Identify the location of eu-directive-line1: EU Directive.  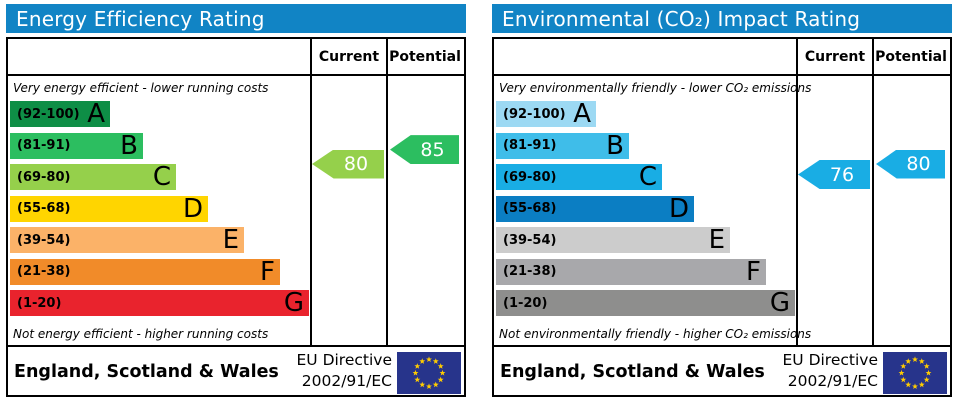
(830, 360).